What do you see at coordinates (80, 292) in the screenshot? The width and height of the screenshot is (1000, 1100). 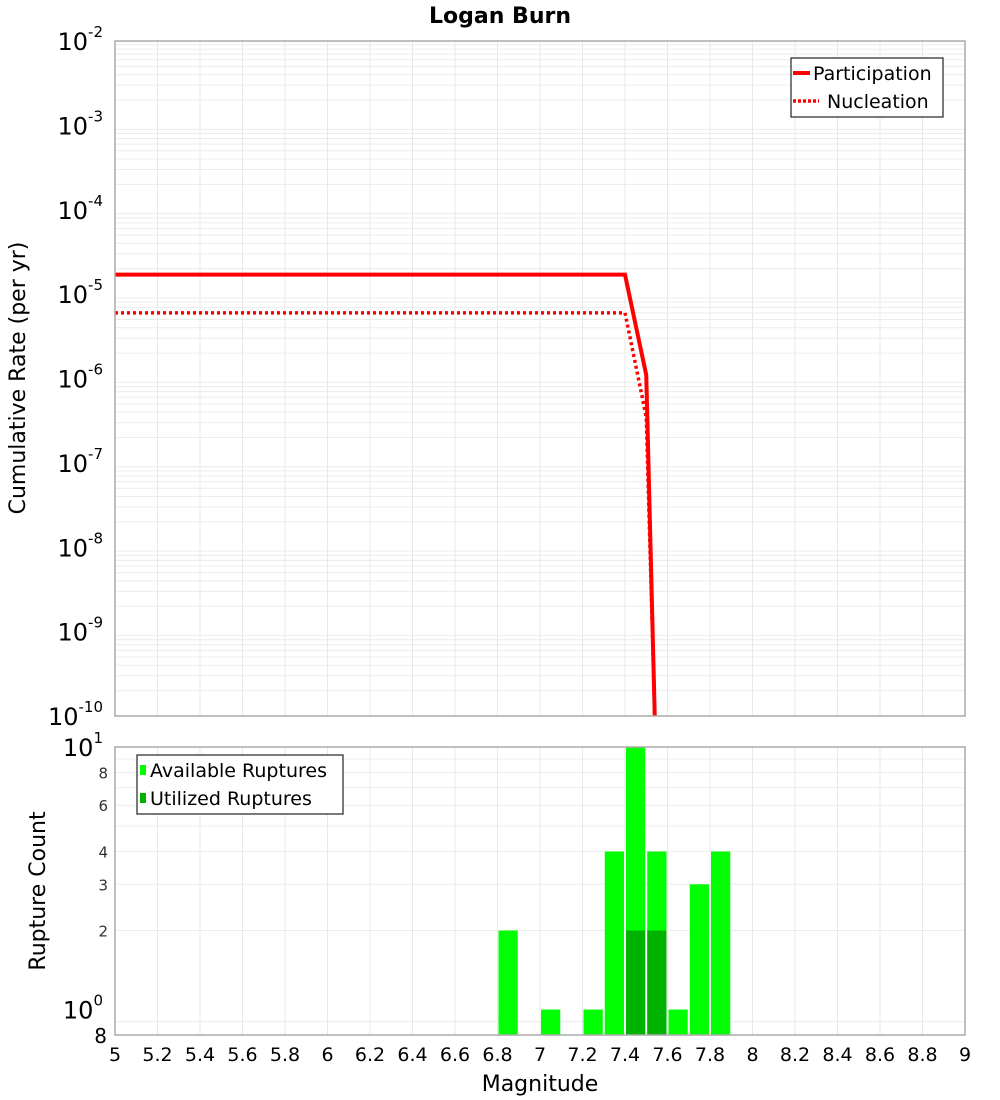 I see `y-tick-label: 10⁻⁵` at bounding box center [80, 292].